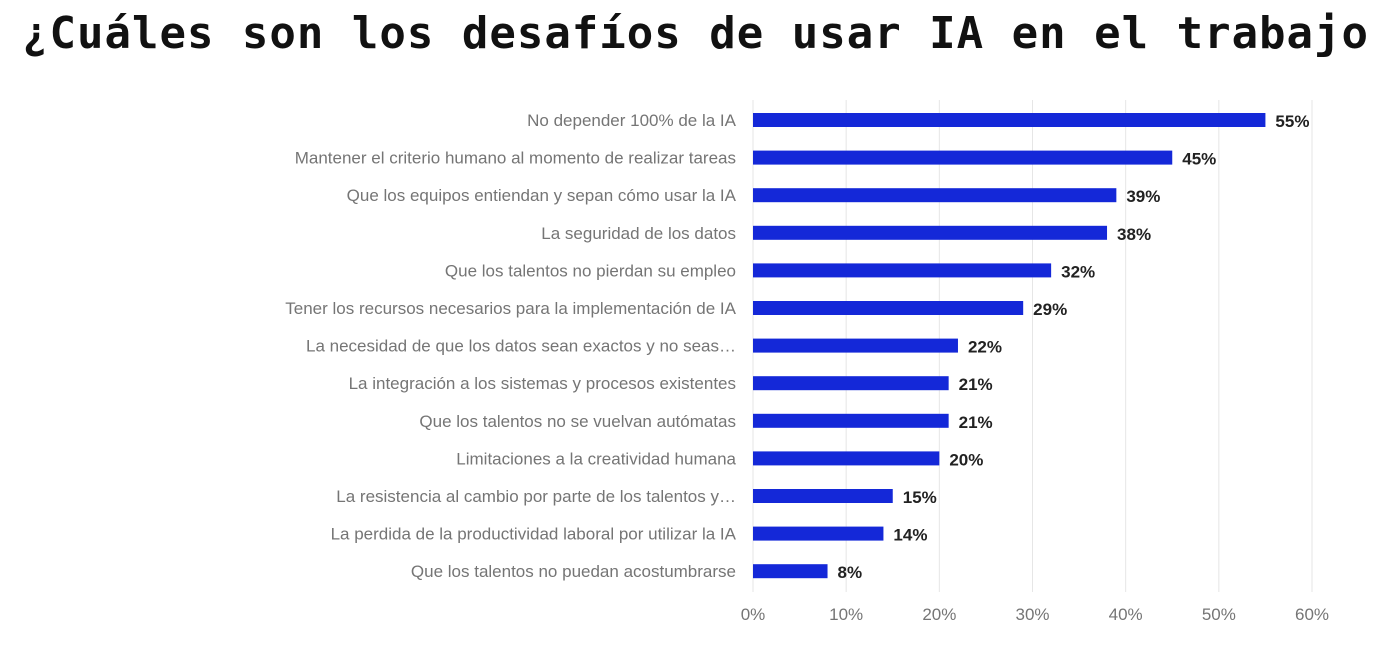  I want to click on x-tick-label: 10%, so click(846, 614).